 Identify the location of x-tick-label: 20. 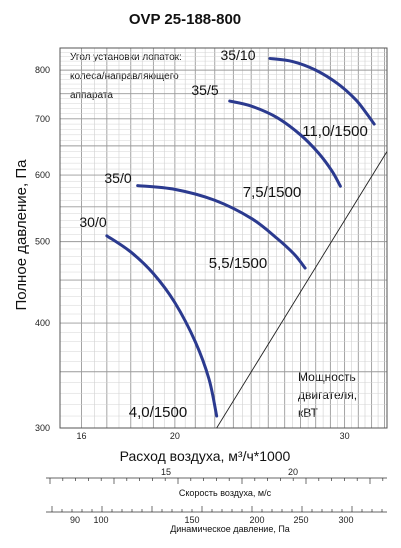
(175, 436).